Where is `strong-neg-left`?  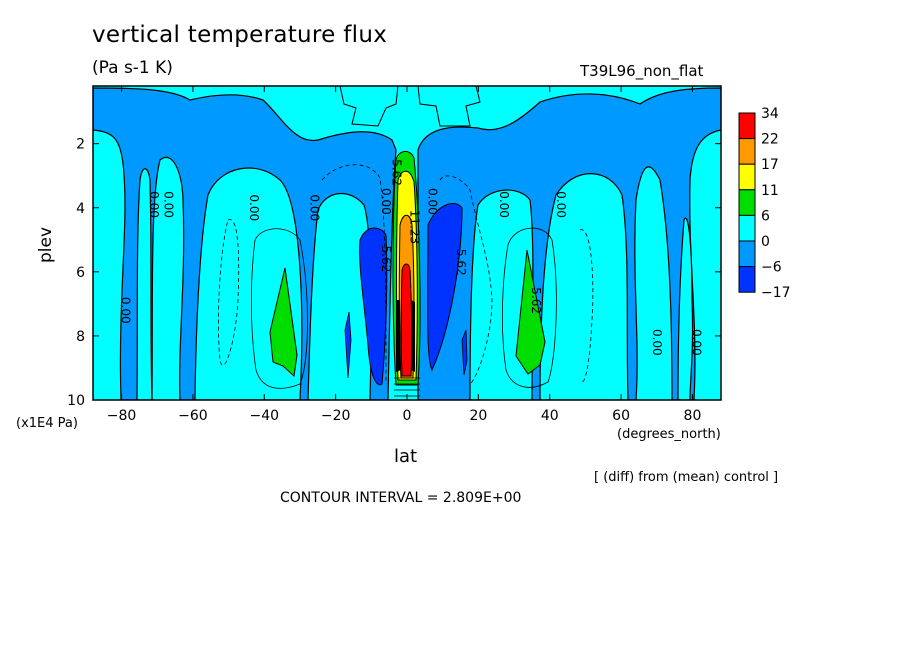
strong-neg-left is located at coordinates (373, 306).